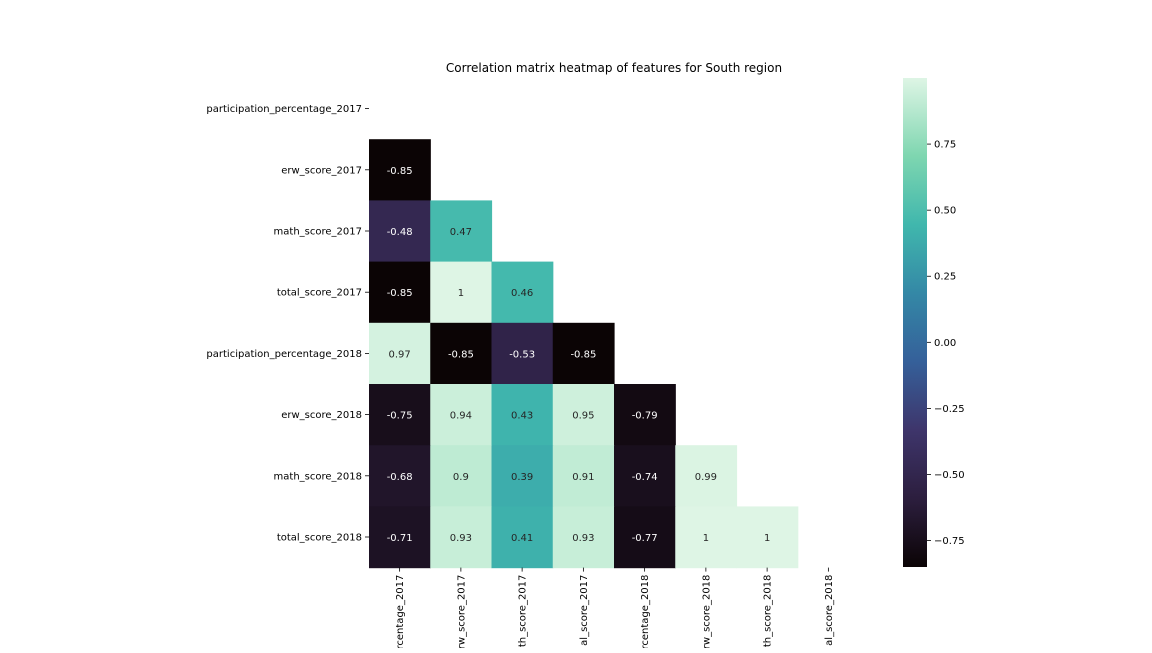  What do you see at coordinates (949, 409) in the screenshot?
I see `colorbar-tick-label: −0.25` at bounding box center [949, 409].